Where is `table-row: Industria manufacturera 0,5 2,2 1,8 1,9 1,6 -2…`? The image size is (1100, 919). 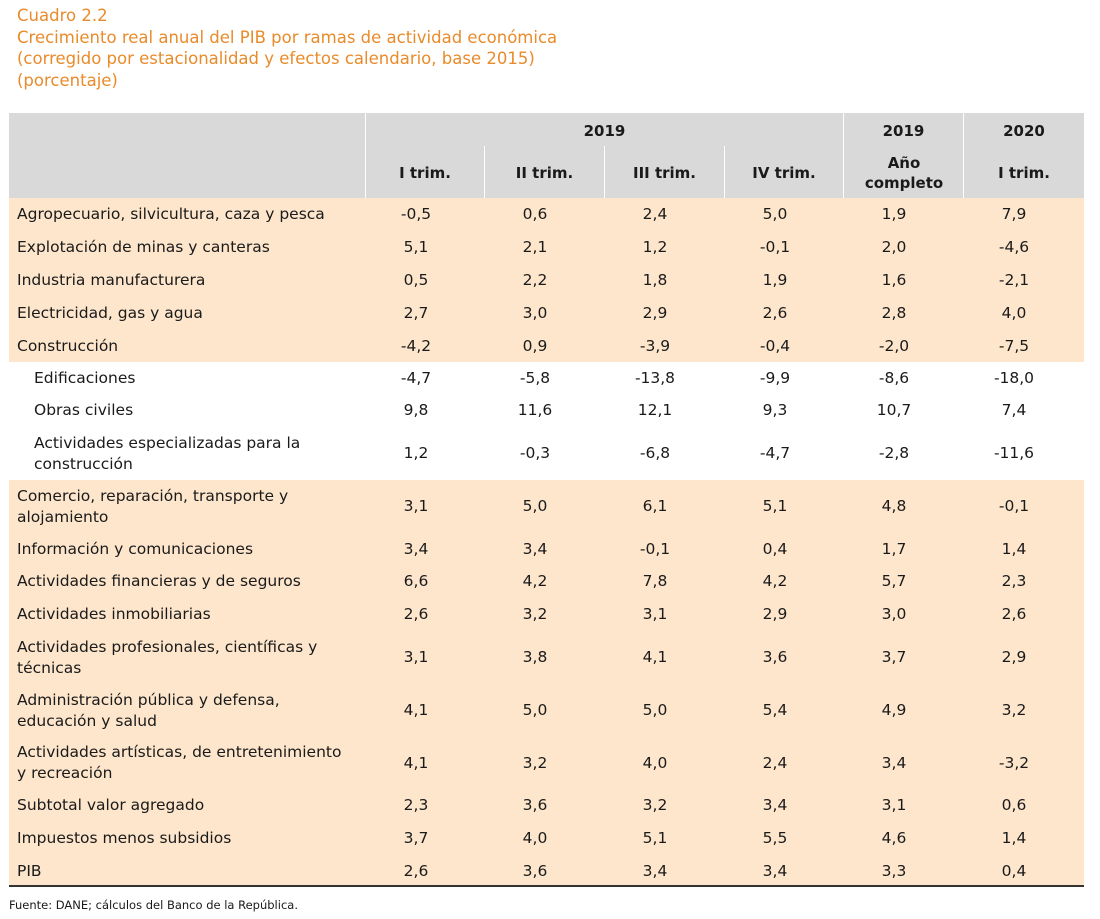 table-row: Industria manufacturera 0,5 2,2 1,8 1,9 1,6 -2… is located at coordinates (546, 280).